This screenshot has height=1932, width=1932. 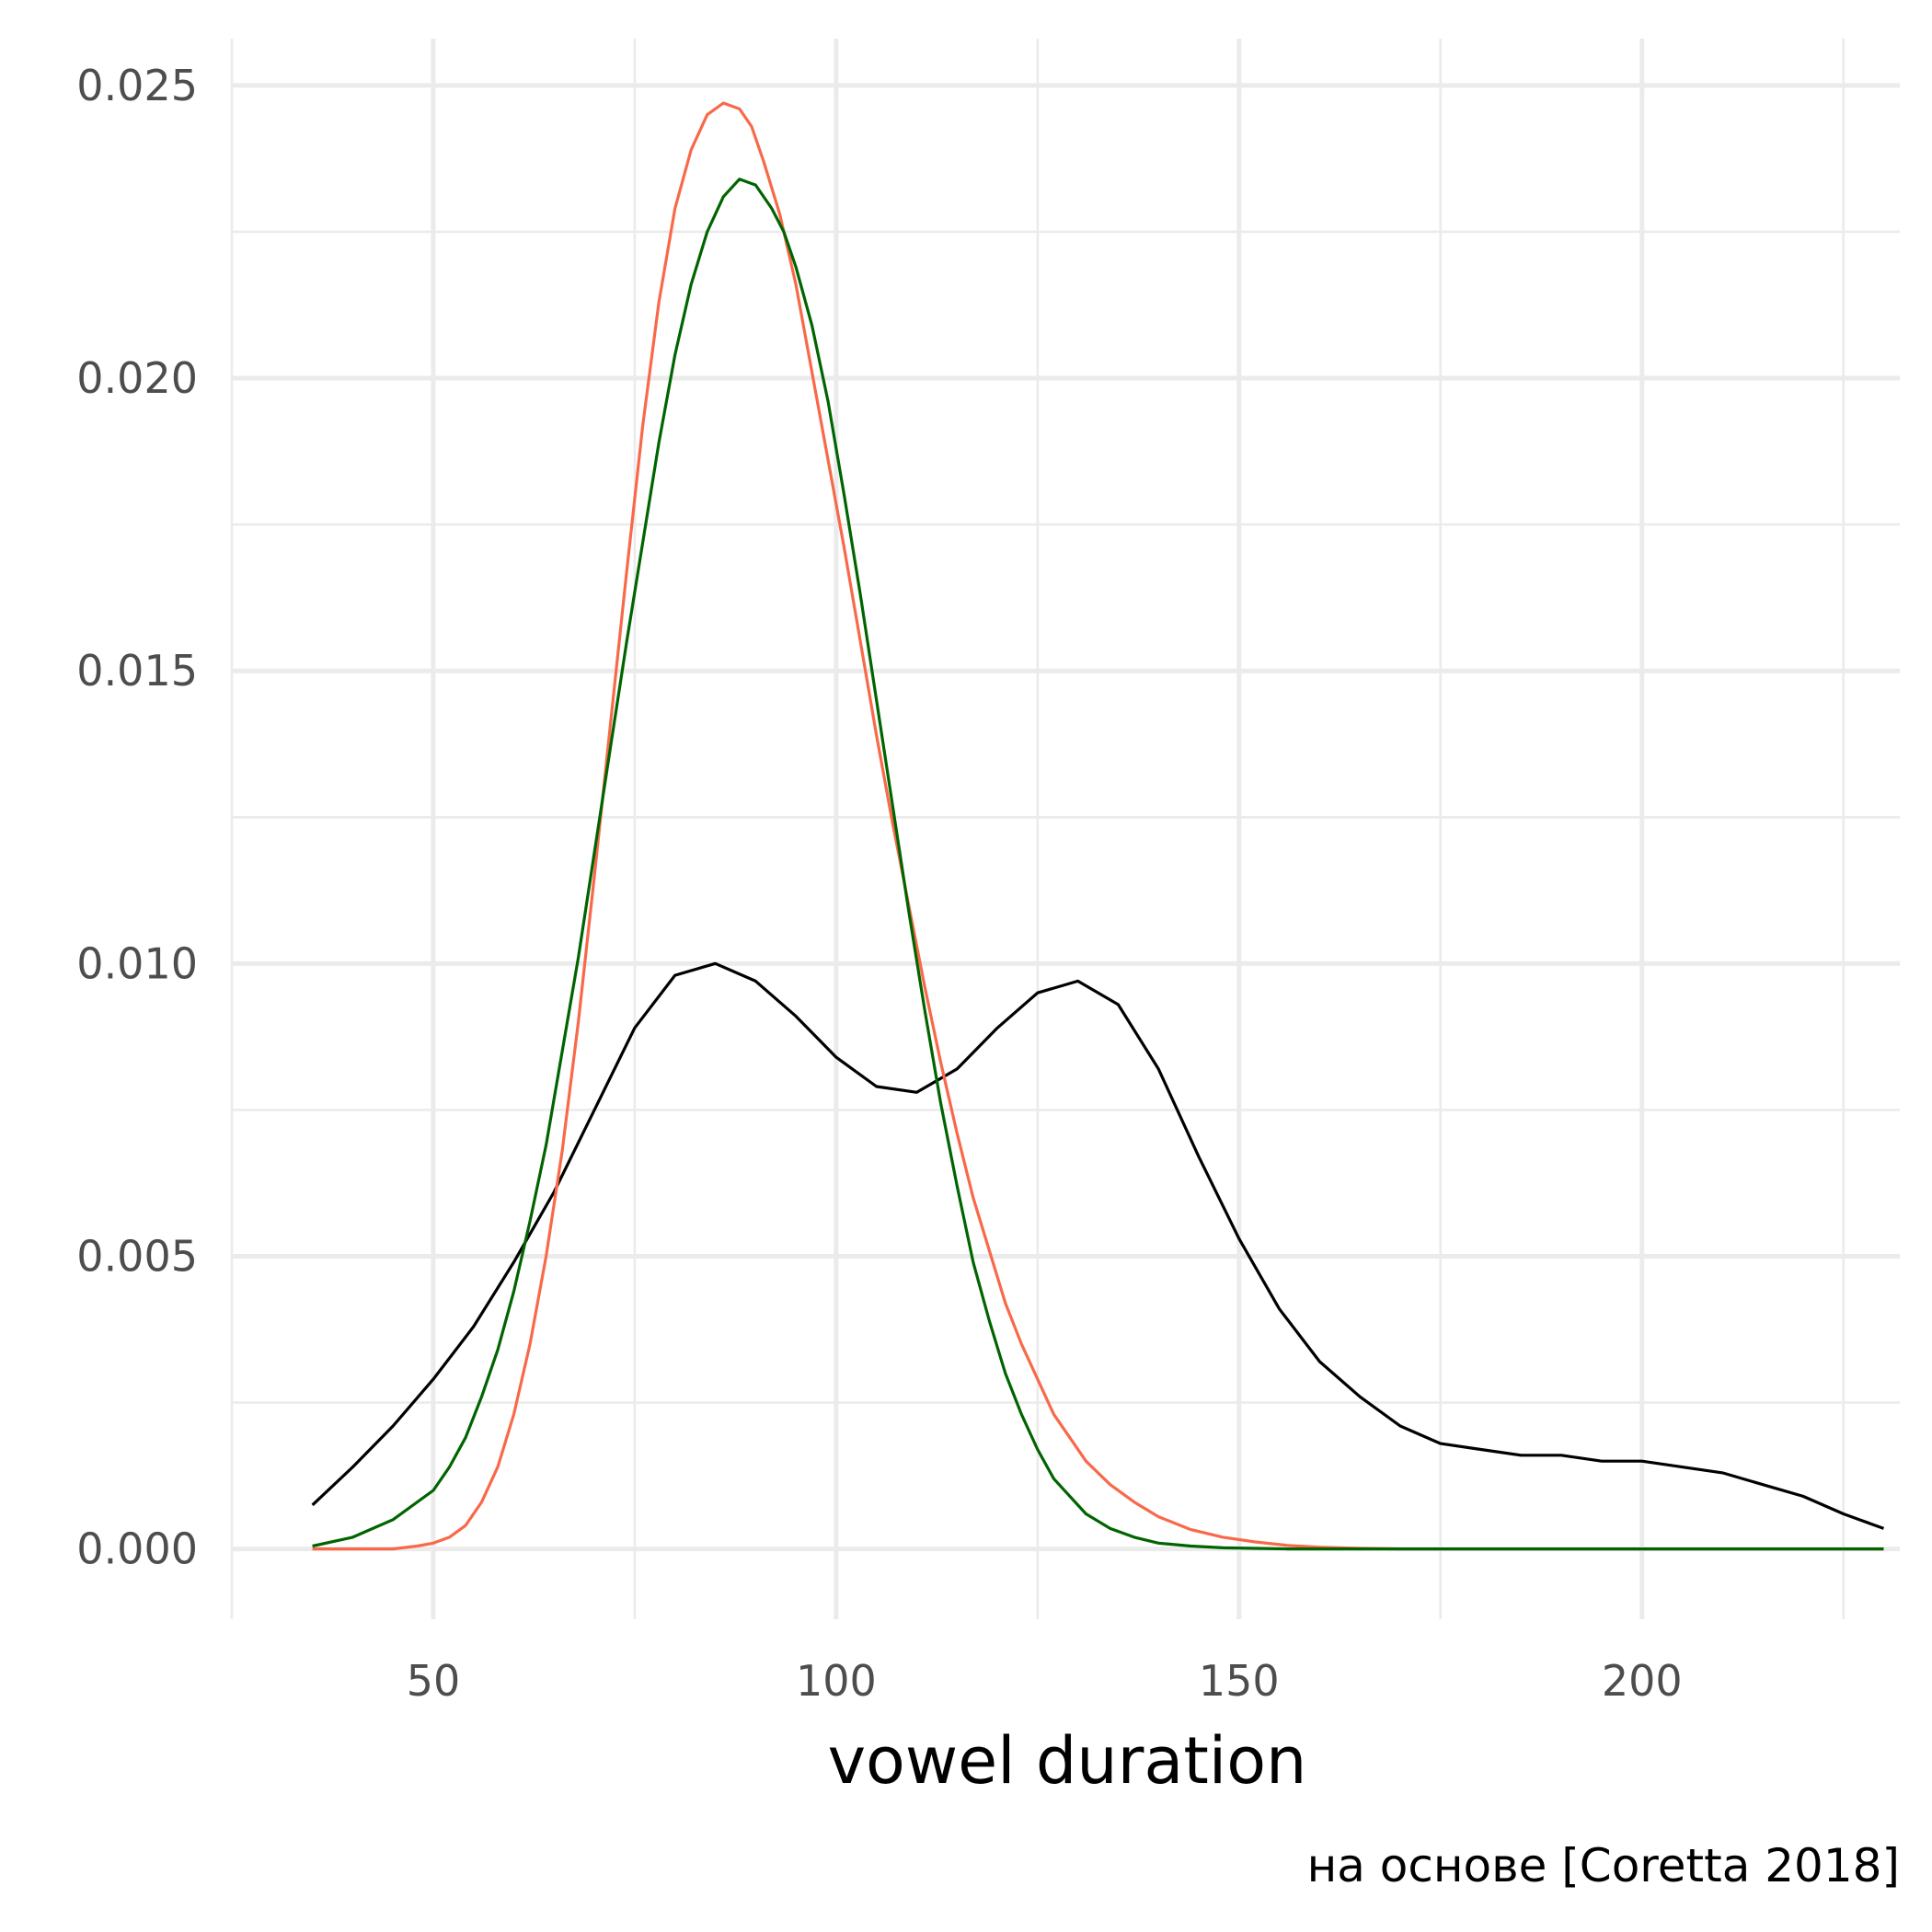 What do you see at coordinates (1642, 1681) in the screenshot?
I see `x-tick-label-3: 200` at bounding box center [1642, 1681].